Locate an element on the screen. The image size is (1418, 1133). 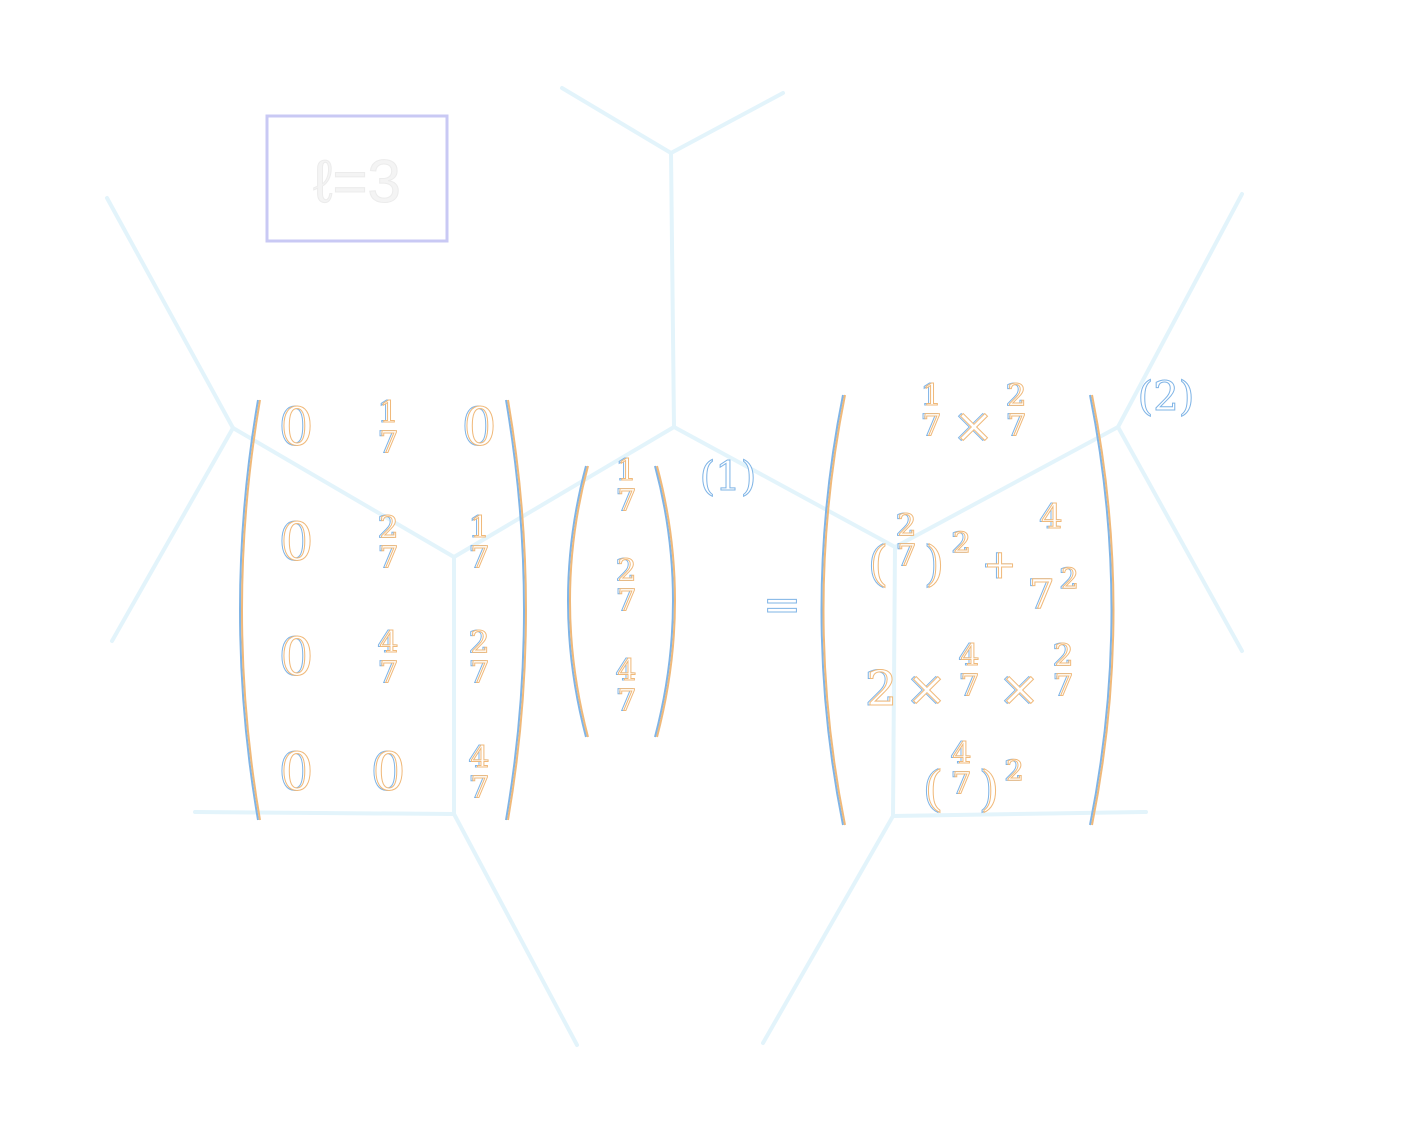
matrix-cell-text: 0 is located at coordinates (477, 428).